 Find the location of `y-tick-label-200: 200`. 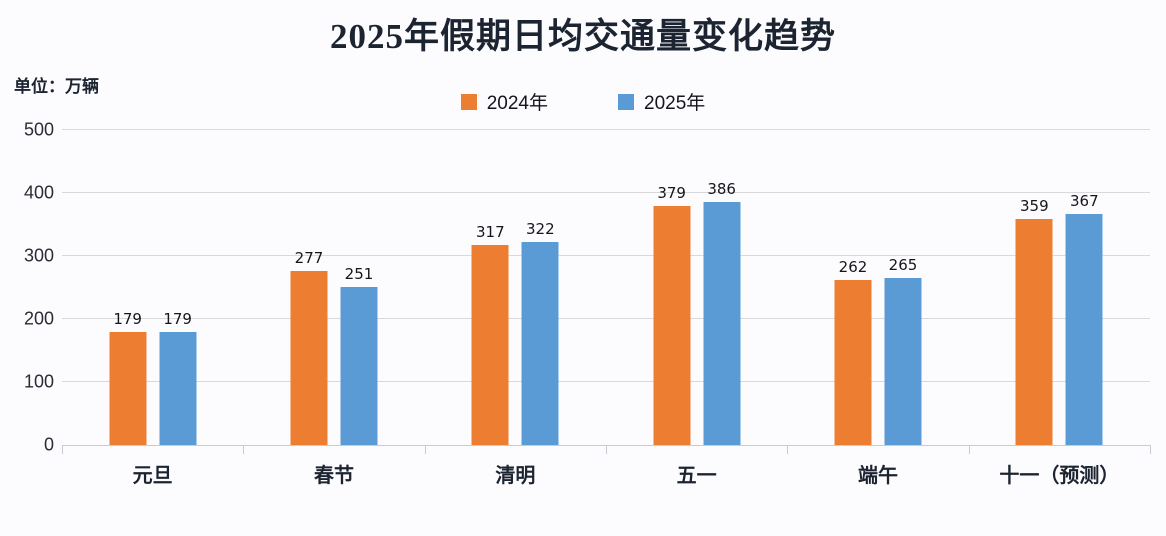

y-tick-label-200: 200 is located at coordinates (38, 318).